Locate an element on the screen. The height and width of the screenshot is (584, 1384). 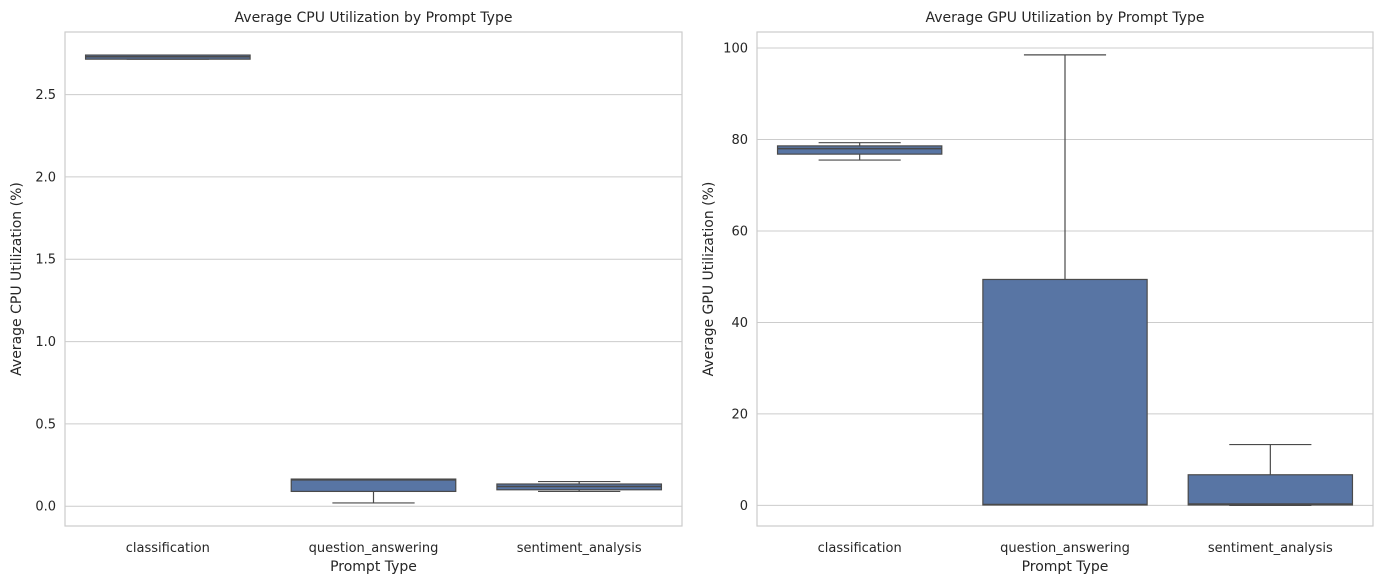
y-tick-label: 40 is located at coordinates (739, 323).